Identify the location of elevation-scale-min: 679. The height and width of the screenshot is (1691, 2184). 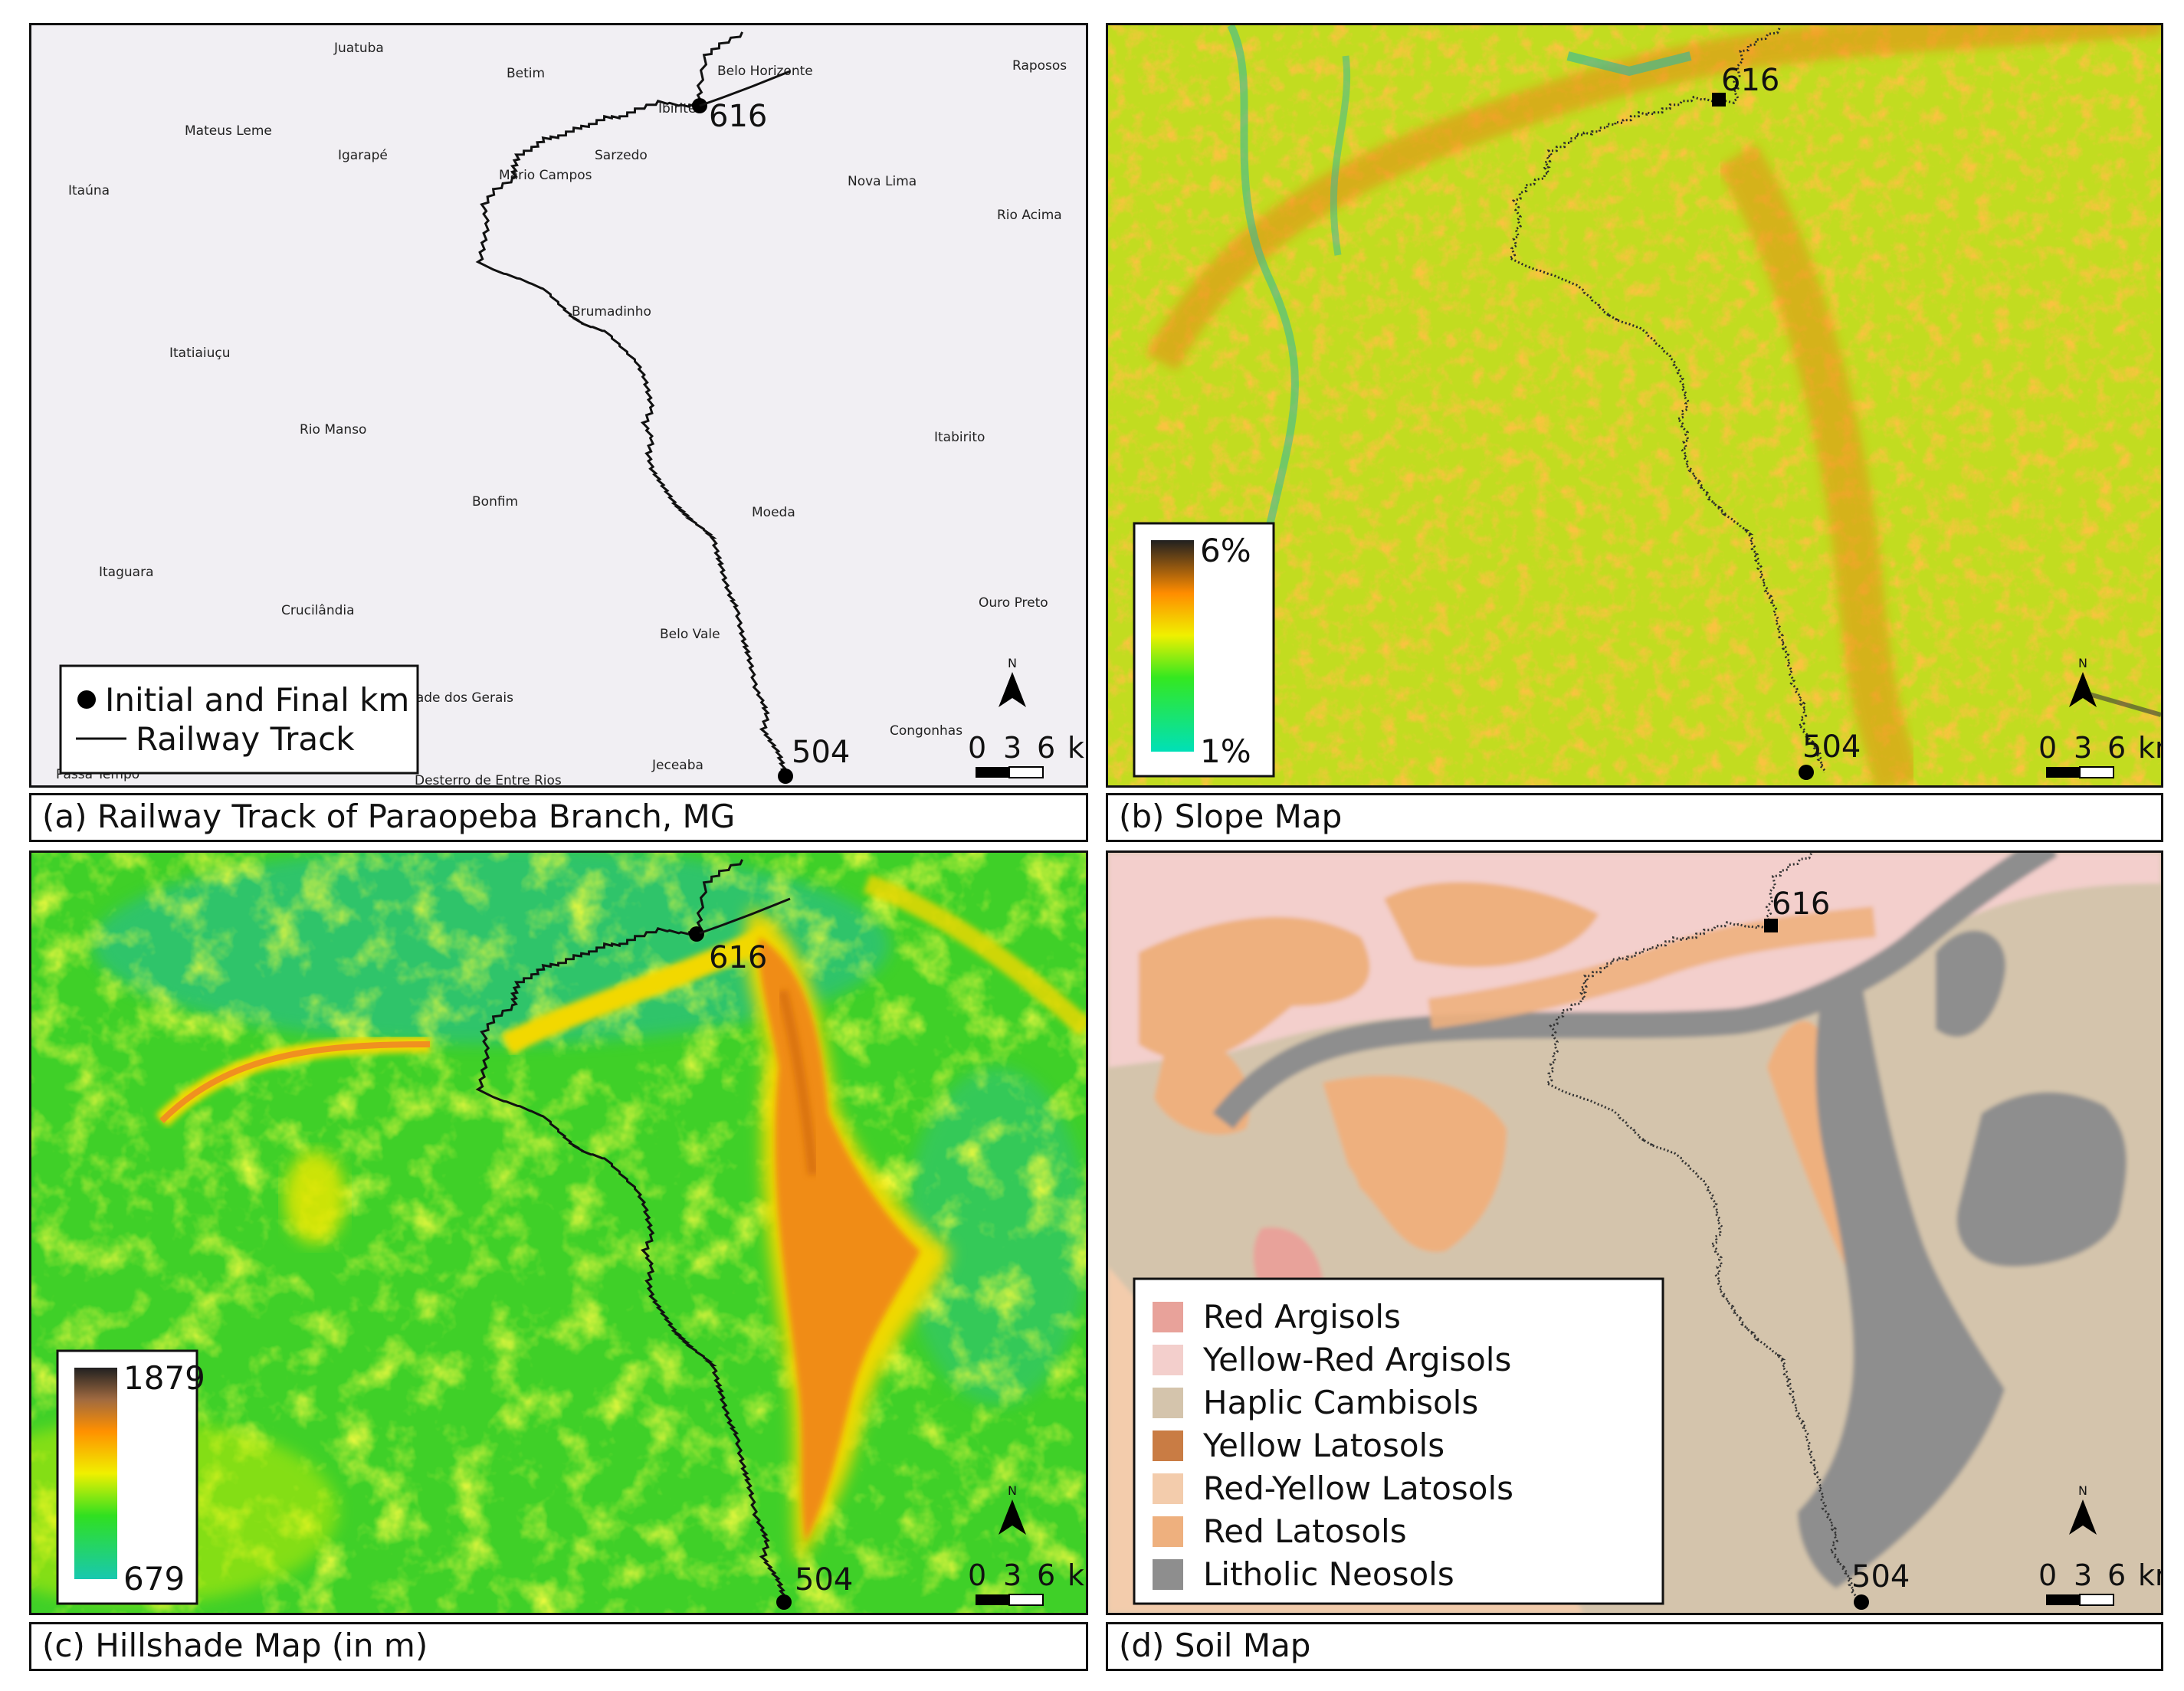
(154, 1579).